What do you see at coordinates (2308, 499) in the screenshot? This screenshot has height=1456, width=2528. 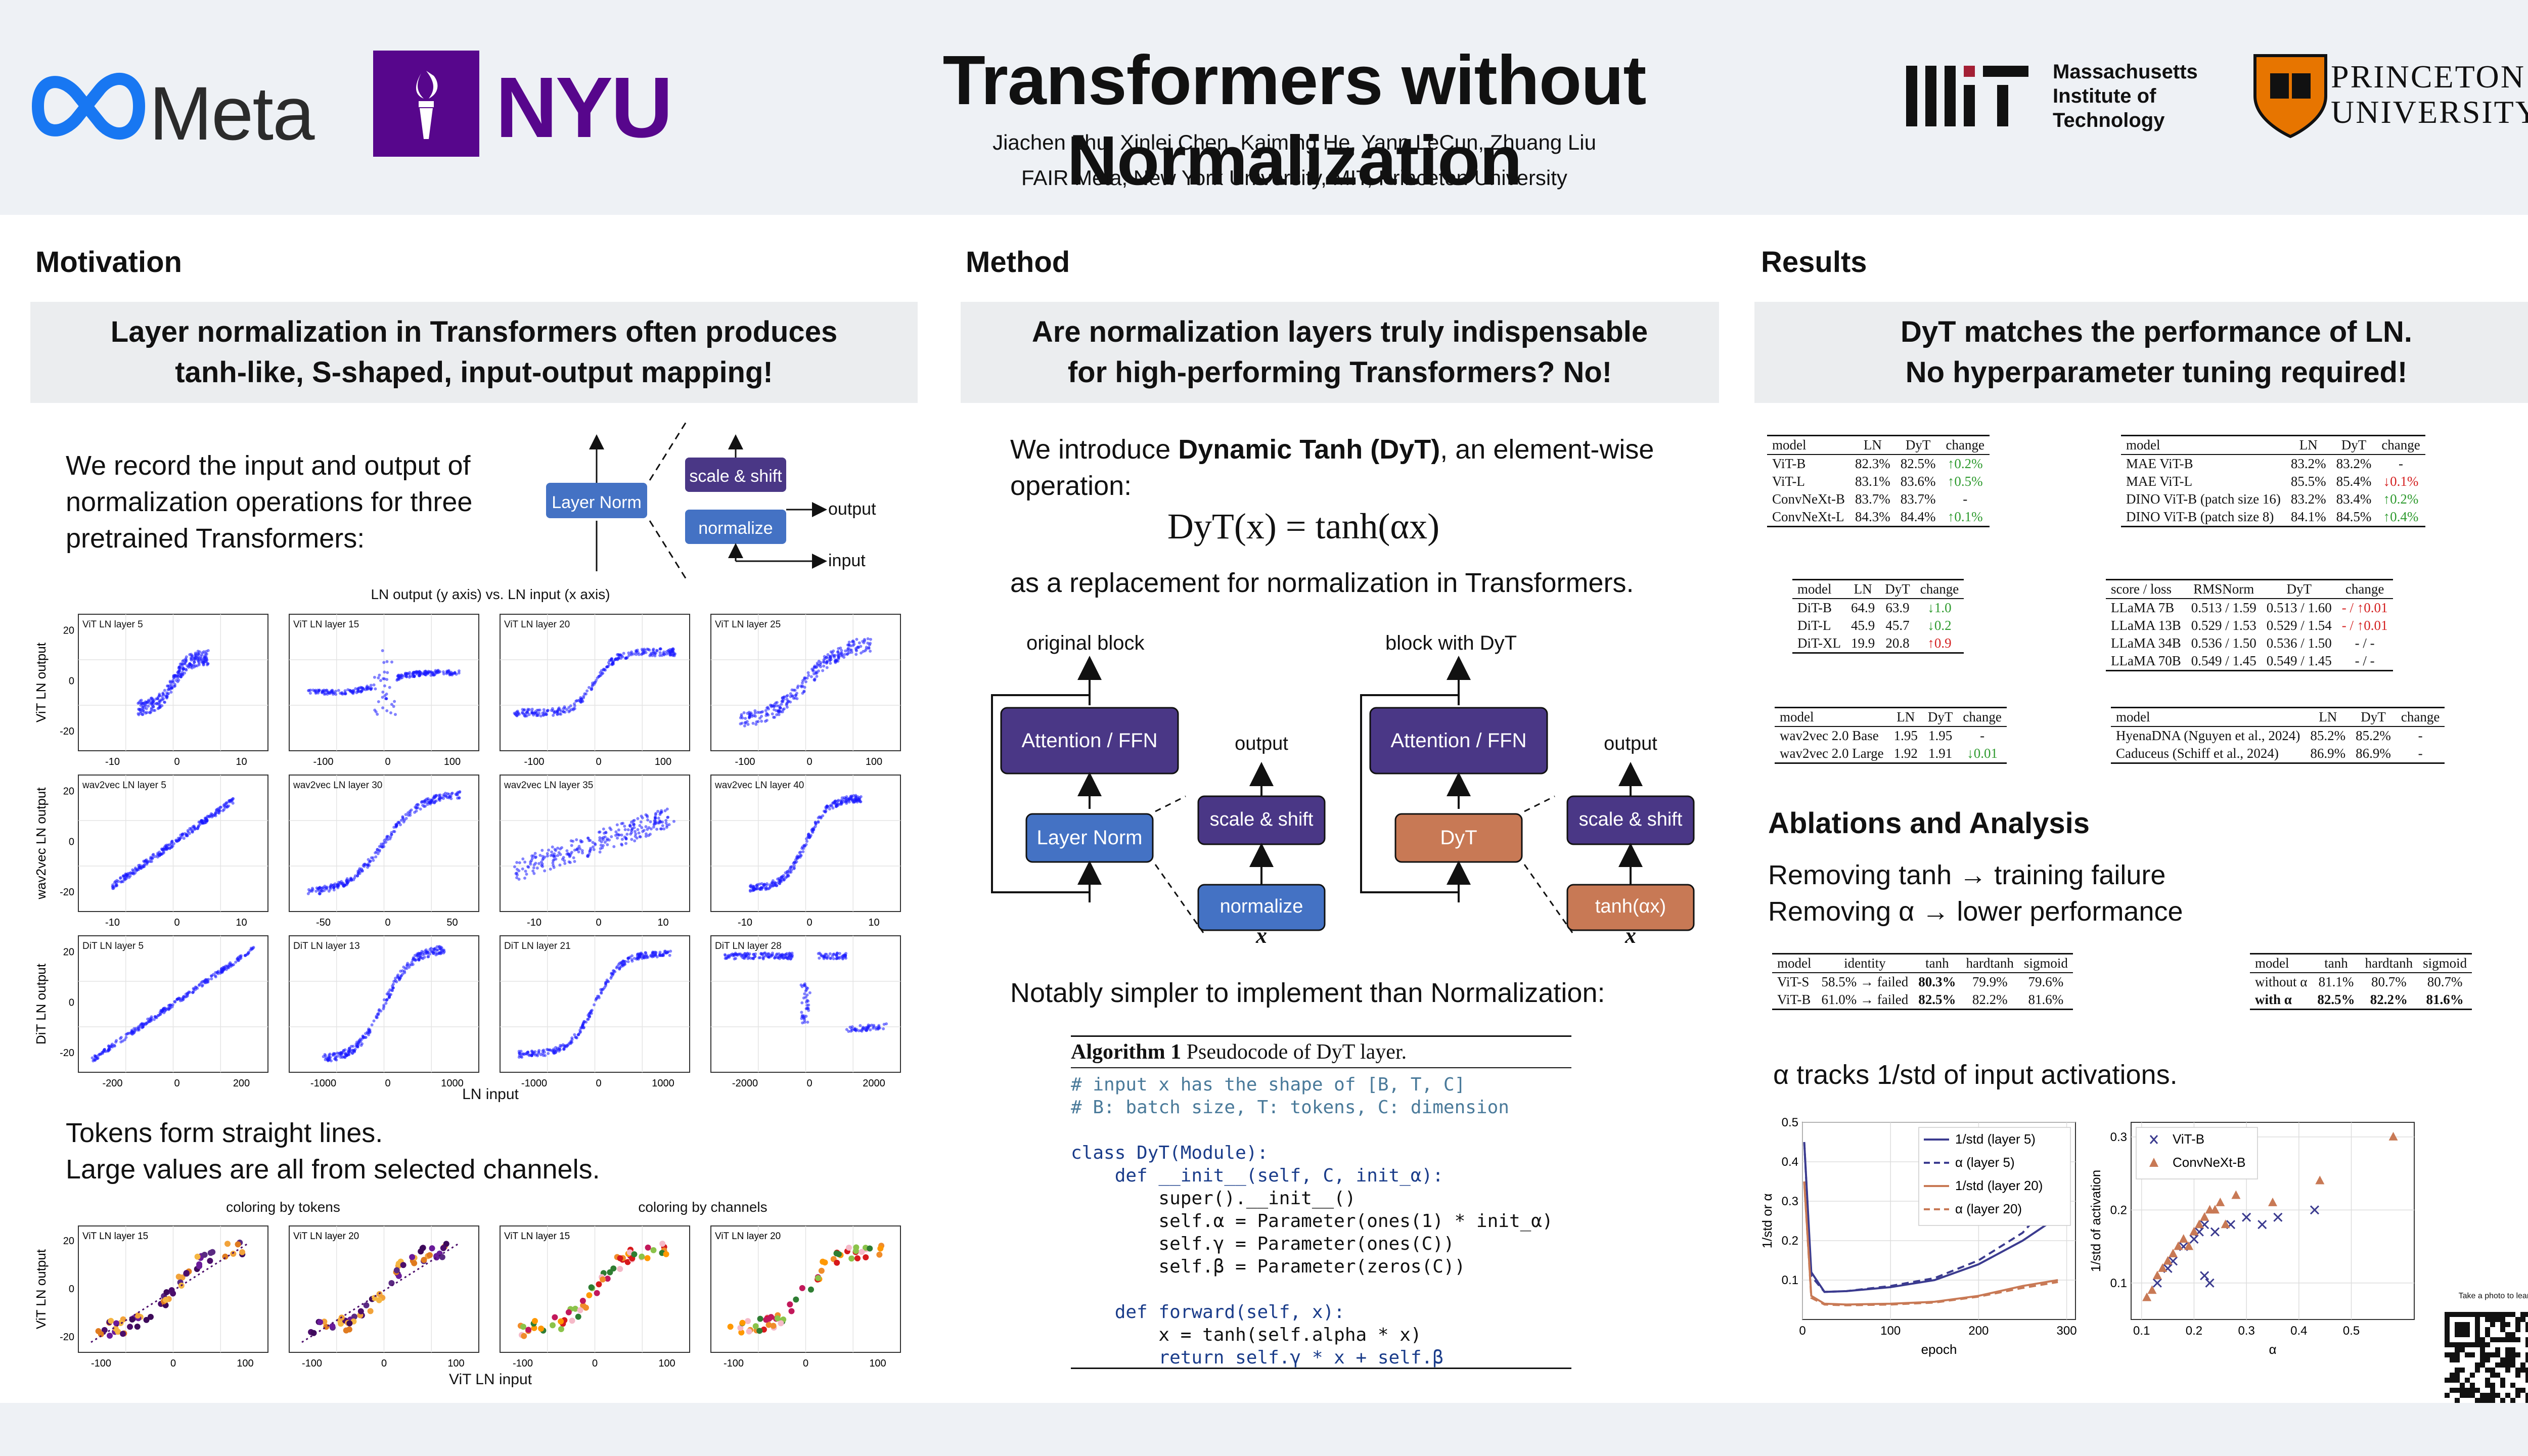 I see `table-cell: 83.2%` at bounding box center [2308, 499].